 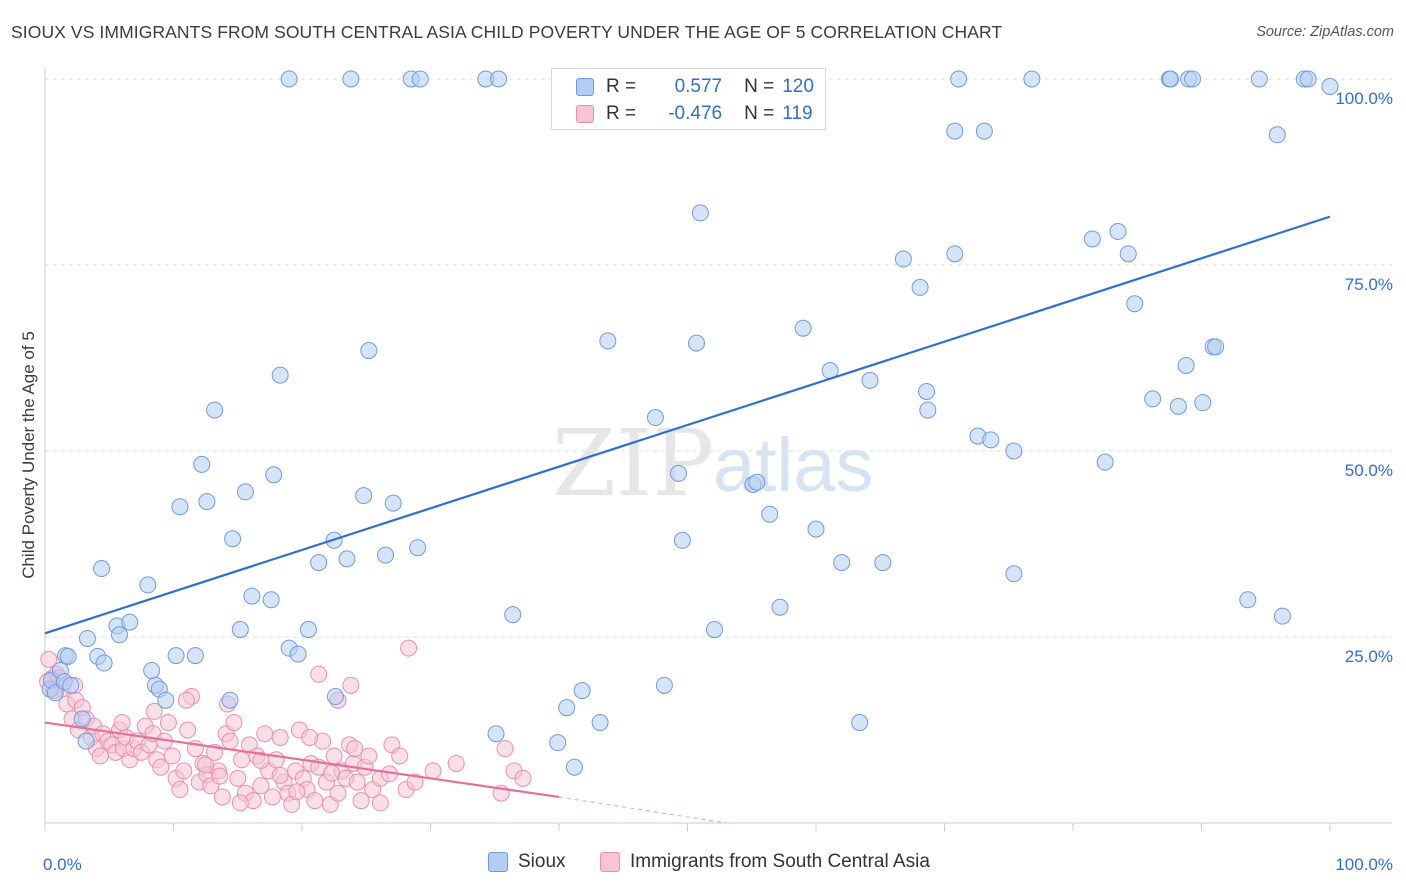 I want to click on immigrants-trendline, so click(x=302, y=760).